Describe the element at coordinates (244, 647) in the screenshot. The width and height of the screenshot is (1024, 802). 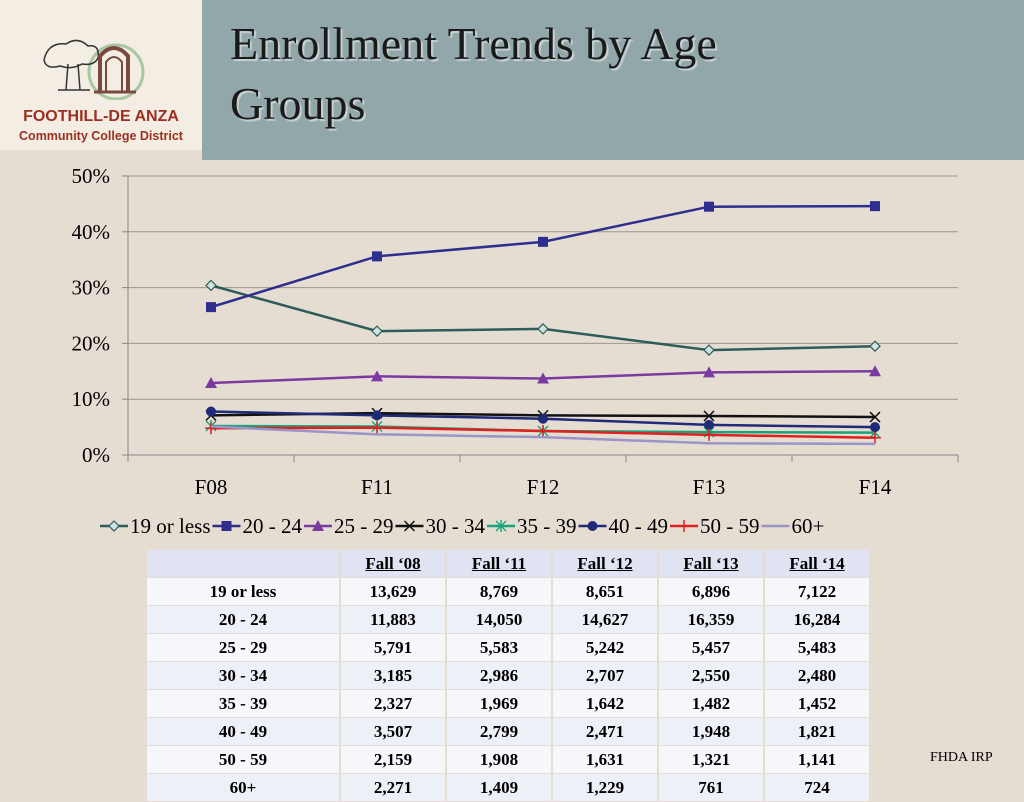
I see `row-label: 25 - 29` at that location.